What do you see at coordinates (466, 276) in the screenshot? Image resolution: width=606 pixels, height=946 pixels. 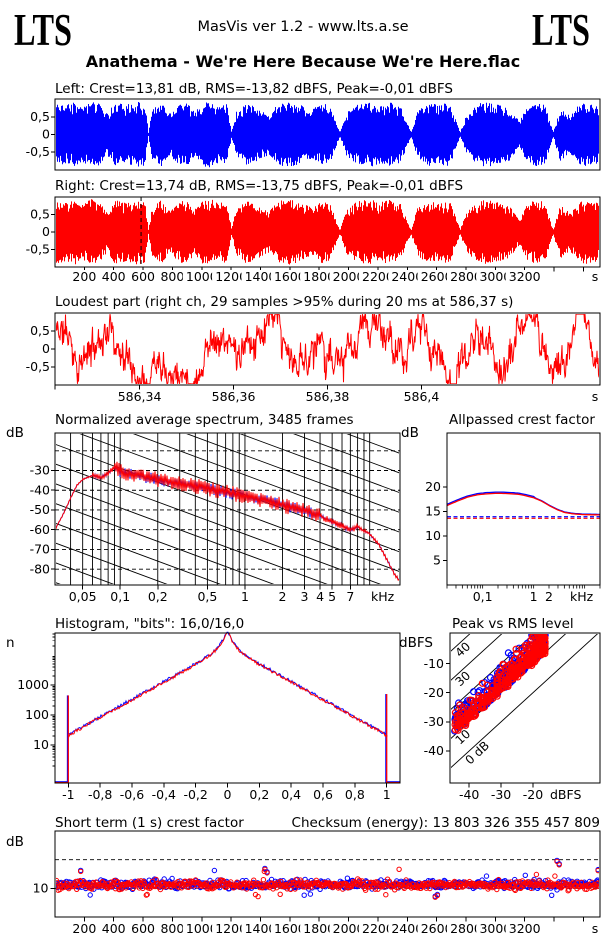 I see `tick-label: 2800` at bounding box center [466, 276].